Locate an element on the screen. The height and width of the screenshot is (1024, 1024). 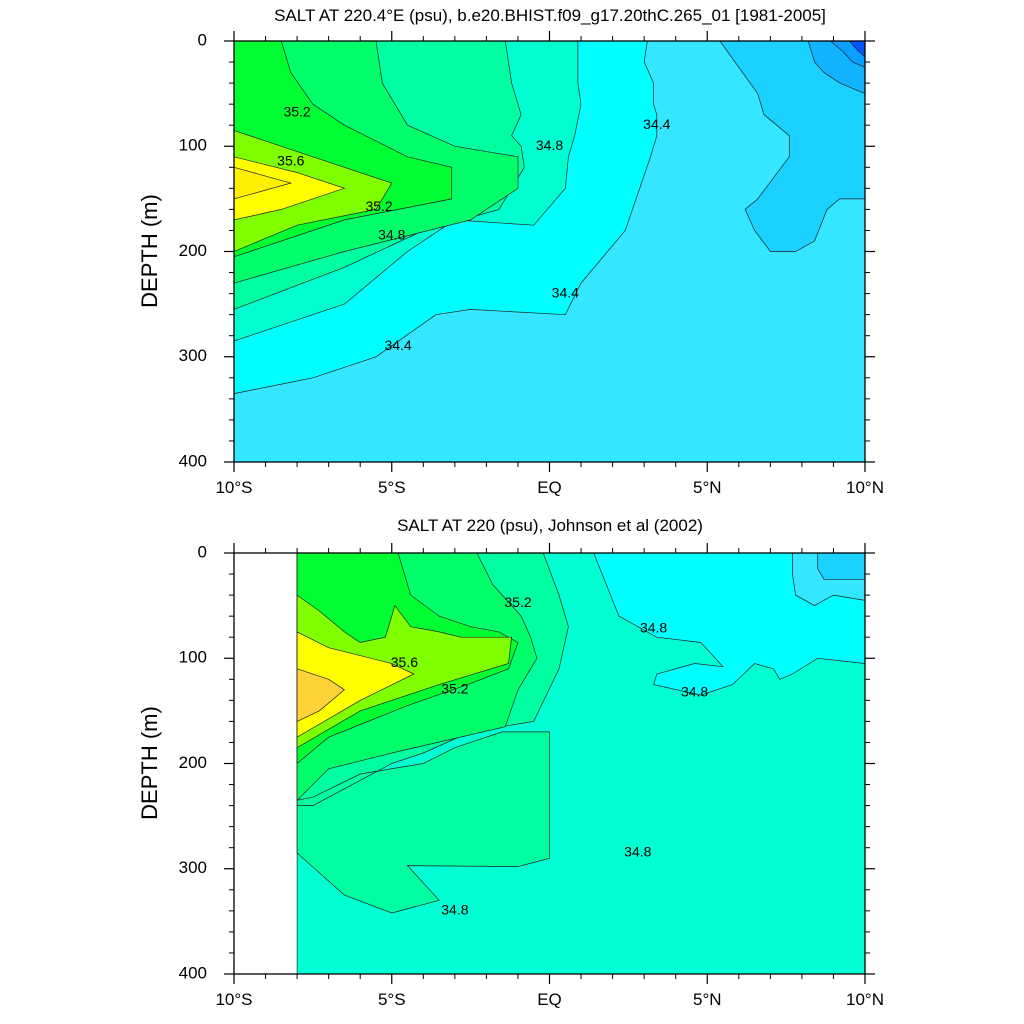
top-contour-label-2: 34.8 is located at coordinates (549, 145).